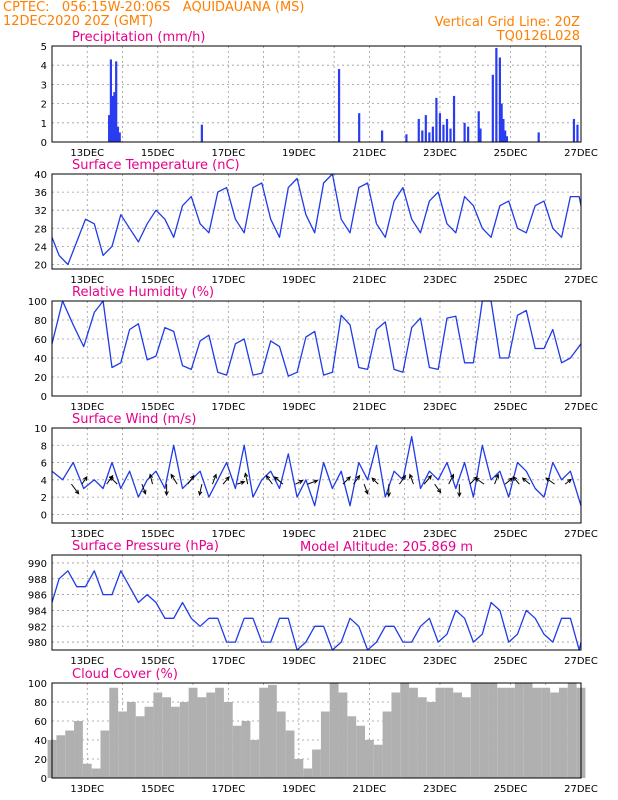 This screenshot has width=618, height=800. I want to click on y-tick-label: 984, so click(37, 611).